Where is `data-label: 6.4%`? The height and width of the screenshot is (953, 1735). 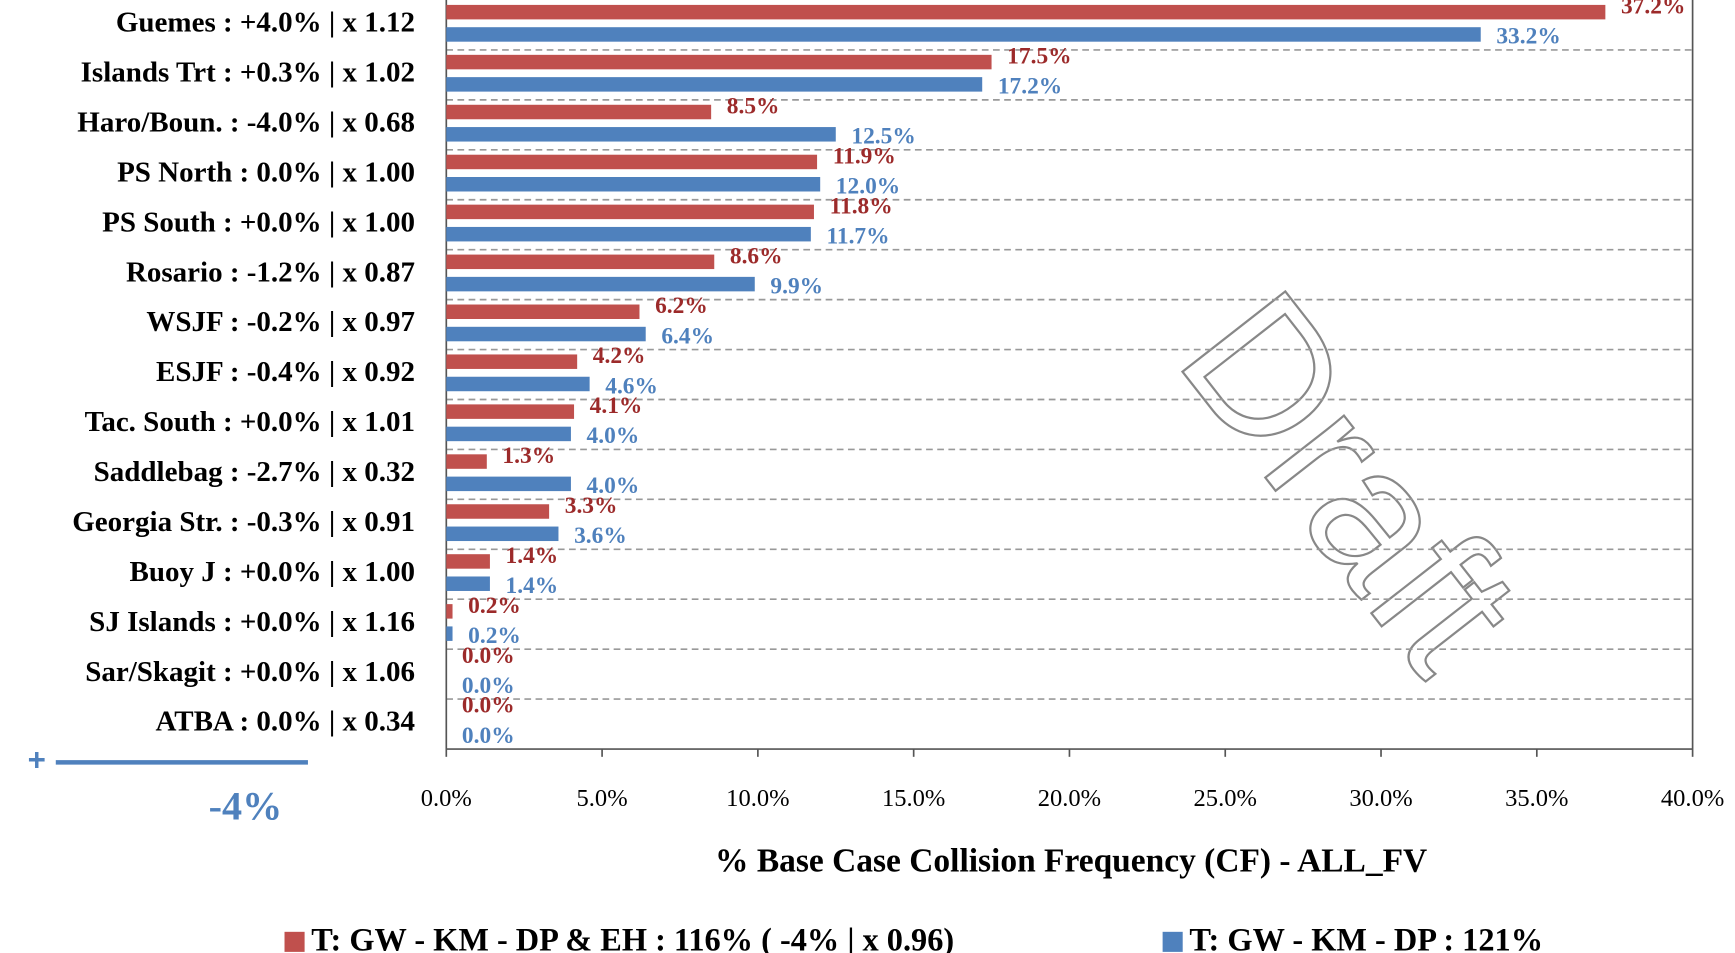
data-label: 6.4% is located at coordinates (687, 336).